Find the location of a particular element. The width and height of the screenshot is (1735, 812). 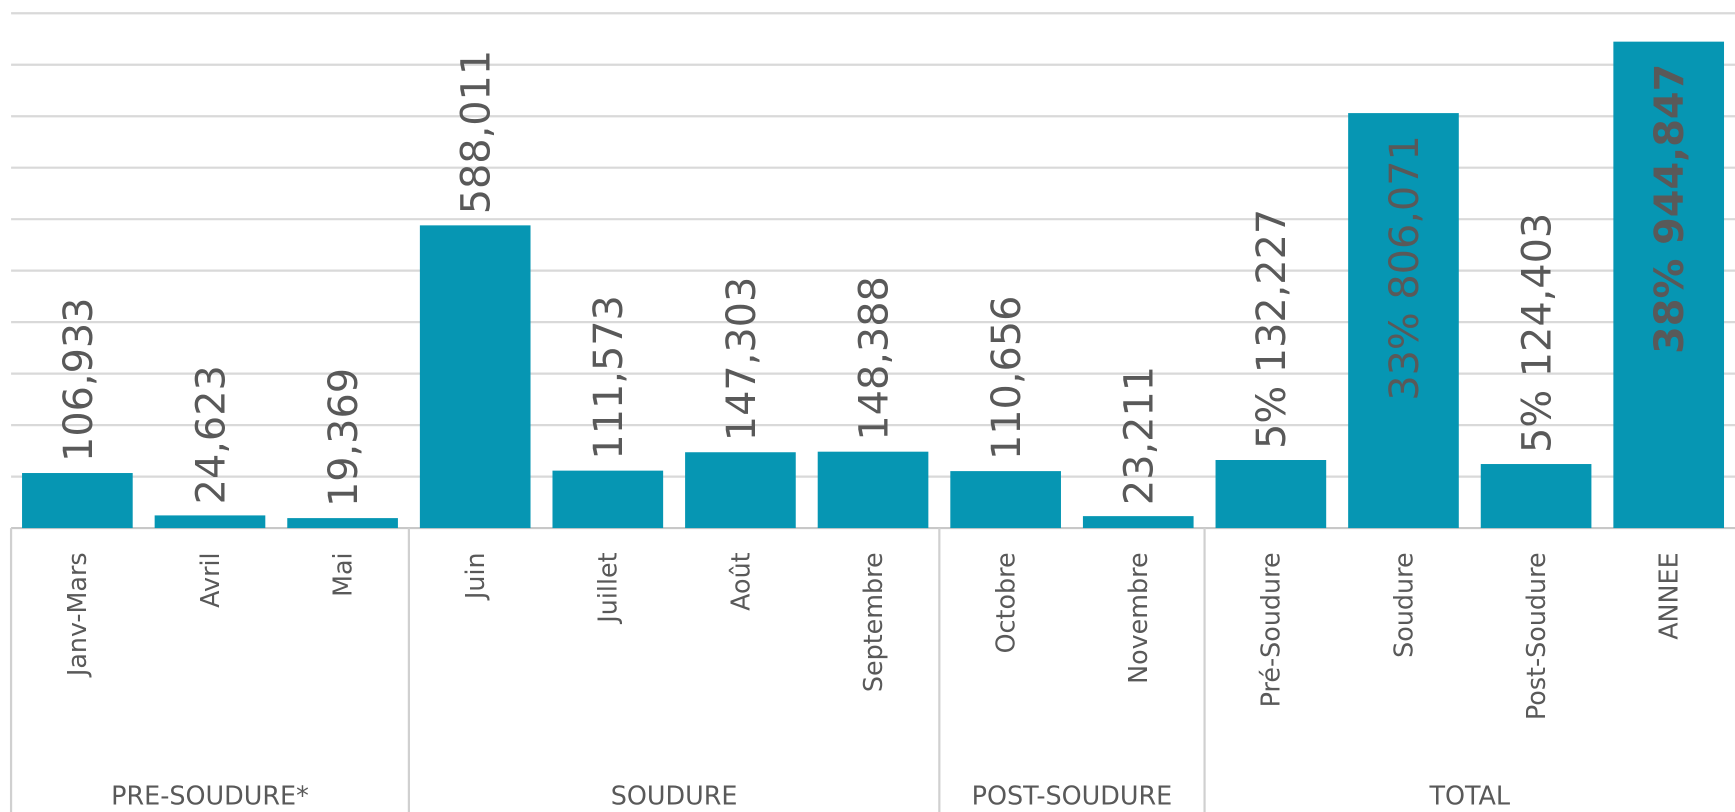

x-tick-label: ANNEE is located at coordinates (1669, 595).